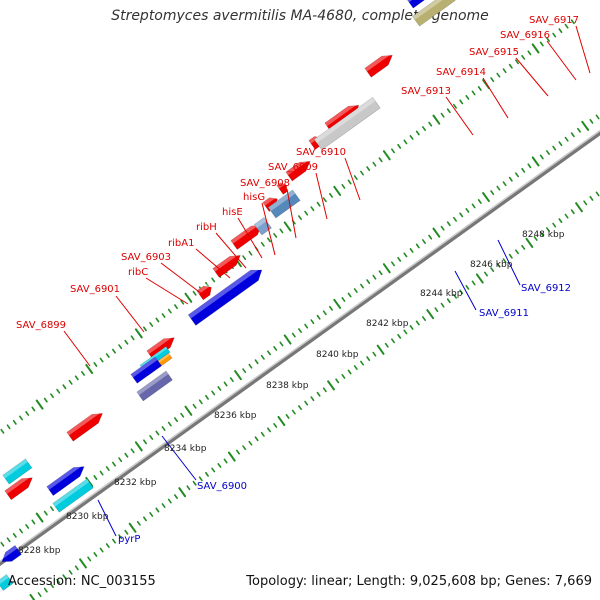 The height and width of the screenshot is (600, 600). Describe the element at coordinates (525, 35) in the screenshot. I see `gene-label-sav-6916: SAV_6916` at that location.